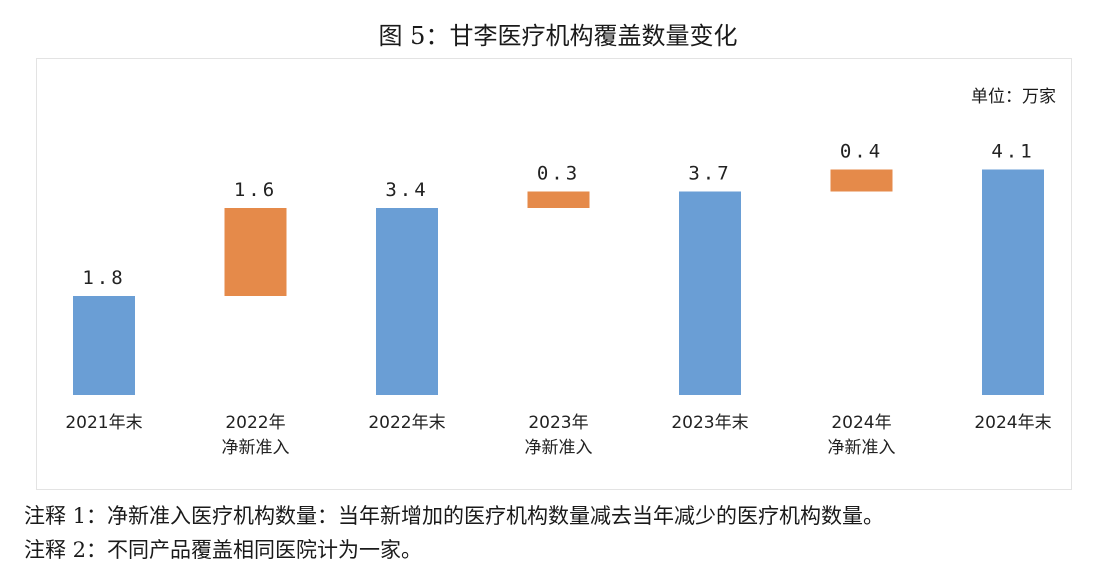 The height and width of the screenshot is (574, 1116). What do you see at coordinates (558, 36) in the screenshot?
I see `chart-title: 图 5：甘李医疗机构覆盖数量变化` at bounding box center [558, 36].